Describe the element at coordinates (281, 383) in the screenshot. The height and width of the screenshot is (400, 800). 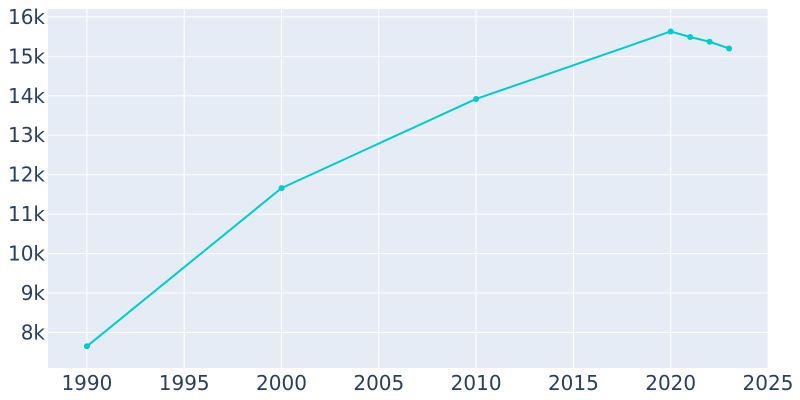
I see `x-tick-label: 2000` at that location.